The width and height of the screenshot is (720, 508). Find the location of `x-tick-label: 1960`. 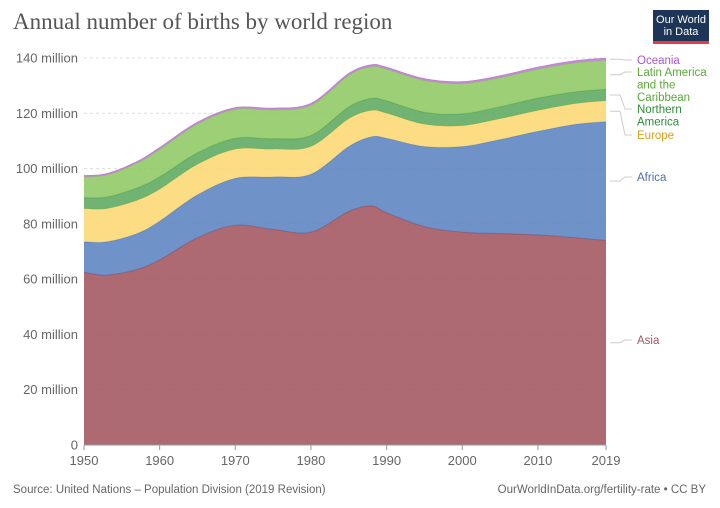

x-tick-label: 1960 is located at coordinates (159, 460).